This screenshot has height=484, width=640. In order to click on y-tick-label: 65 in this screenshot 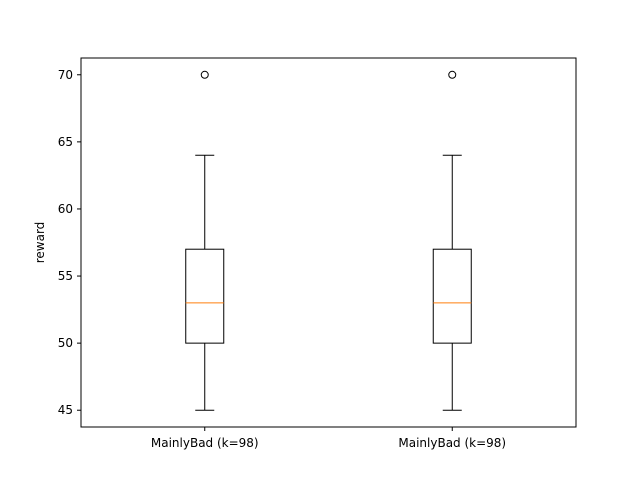, I will do `click(65, 142)`.